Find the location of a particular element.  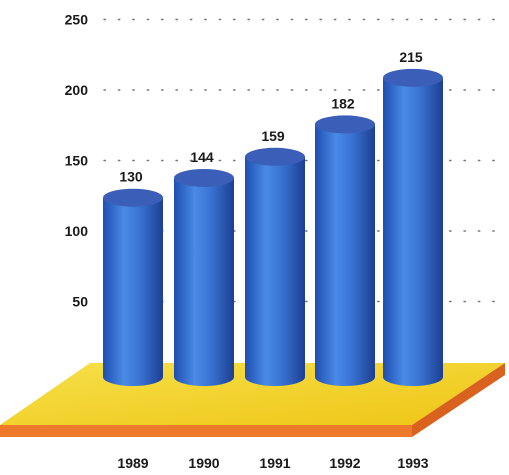

bar: 130 is located at coordinates (133, 277).